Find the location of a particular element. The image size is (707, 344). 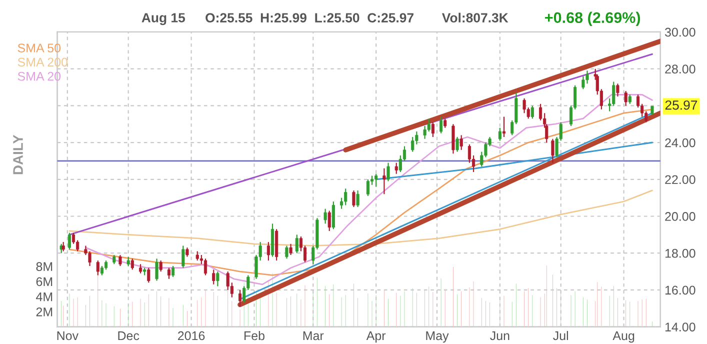

y-tick-label: 20.00 is located at coordinates (680, 216).